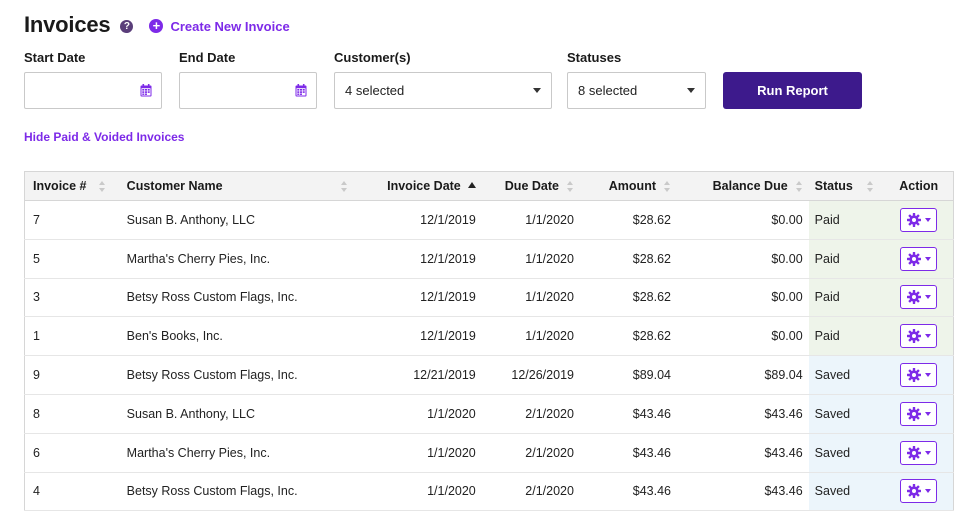  What do you see at coordinates (69, 259) in the screenshot?
I see `invoice-number-cell: 5` at bounding box center [69, 259].